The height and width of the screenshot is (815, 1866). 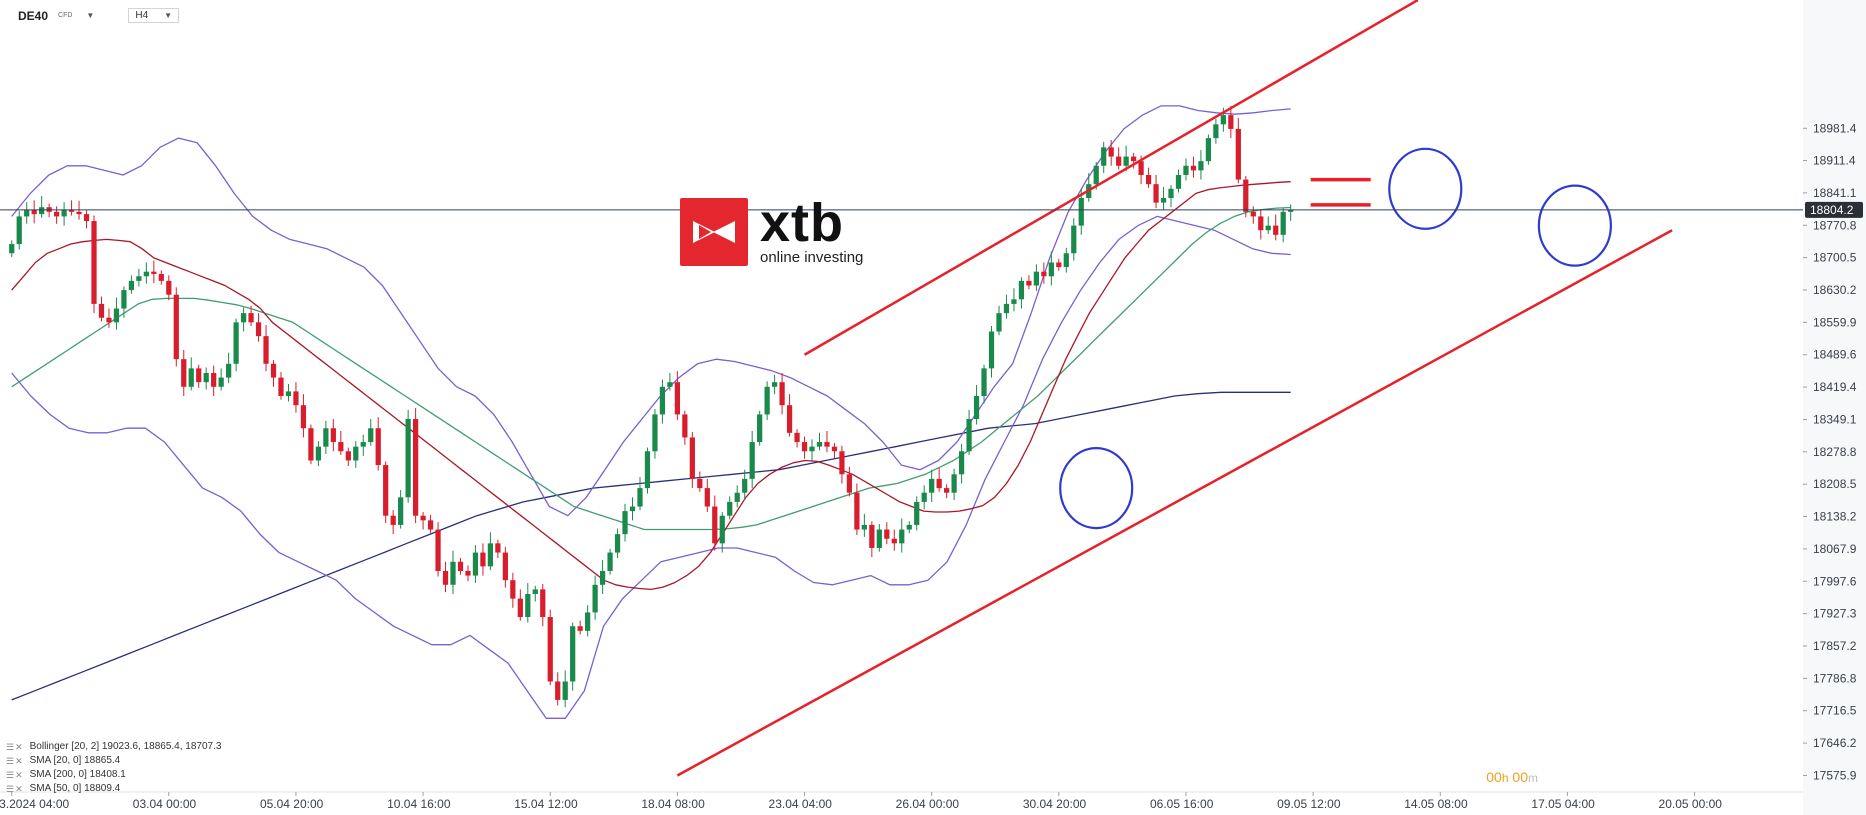 What do you see at coordinates (113, 789) in the screenshot?
I see `indicator-row: ☰✕ SMA [50, 0] 18809.4` at bounding box center [113, 789].